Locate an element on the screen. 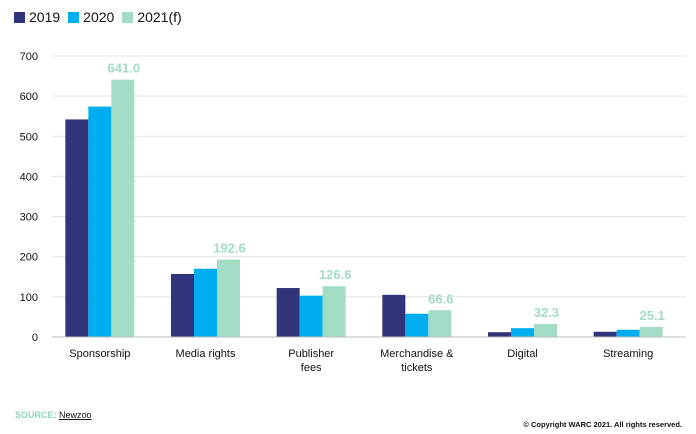 This screenshot has width=696, height=434. y-axis: 0 100 200 300 400 500 600 700 is located at coordinates (29, 197).